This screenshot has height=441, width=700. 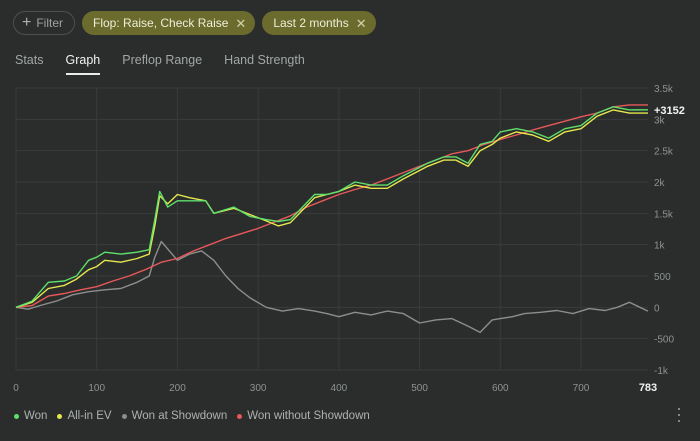 I want to click on legend-item-won: Won, so click(x=30, y=416).